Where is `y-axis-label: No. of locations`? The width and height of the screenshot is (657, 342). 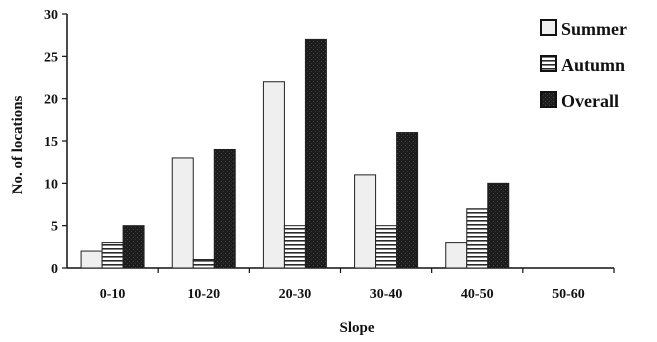
y-axis-label: No. of locations is located at coordinates (18, 144).